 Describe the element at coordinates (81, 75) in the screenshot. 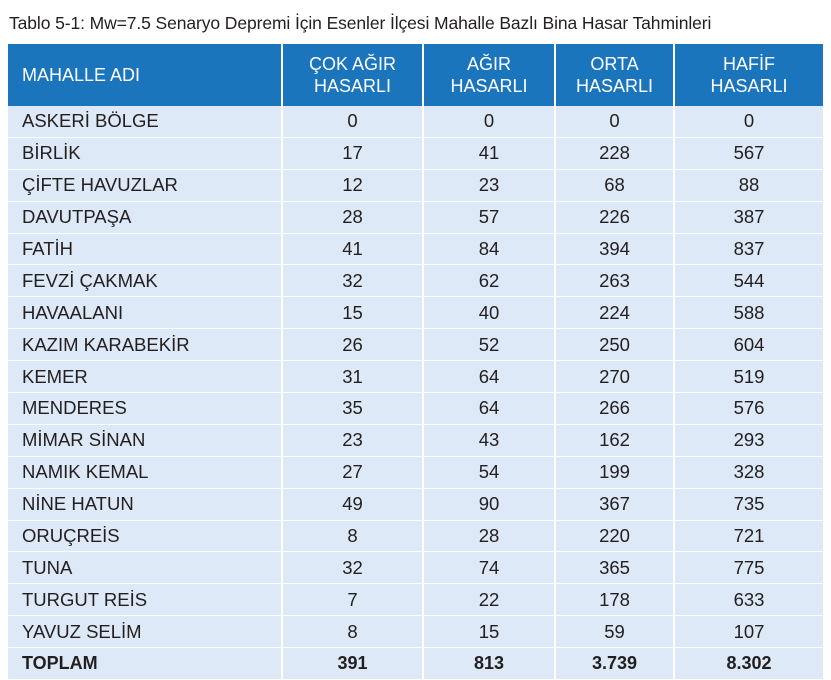

I see `header-label: MAHALLE ADI` at that location.